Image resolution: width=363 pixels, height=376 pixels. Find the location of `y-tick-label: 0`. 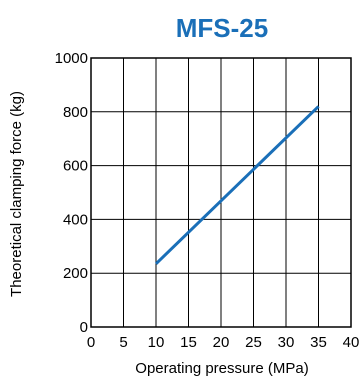

y-tick-label: 0 is located at coordinates (84, 327).